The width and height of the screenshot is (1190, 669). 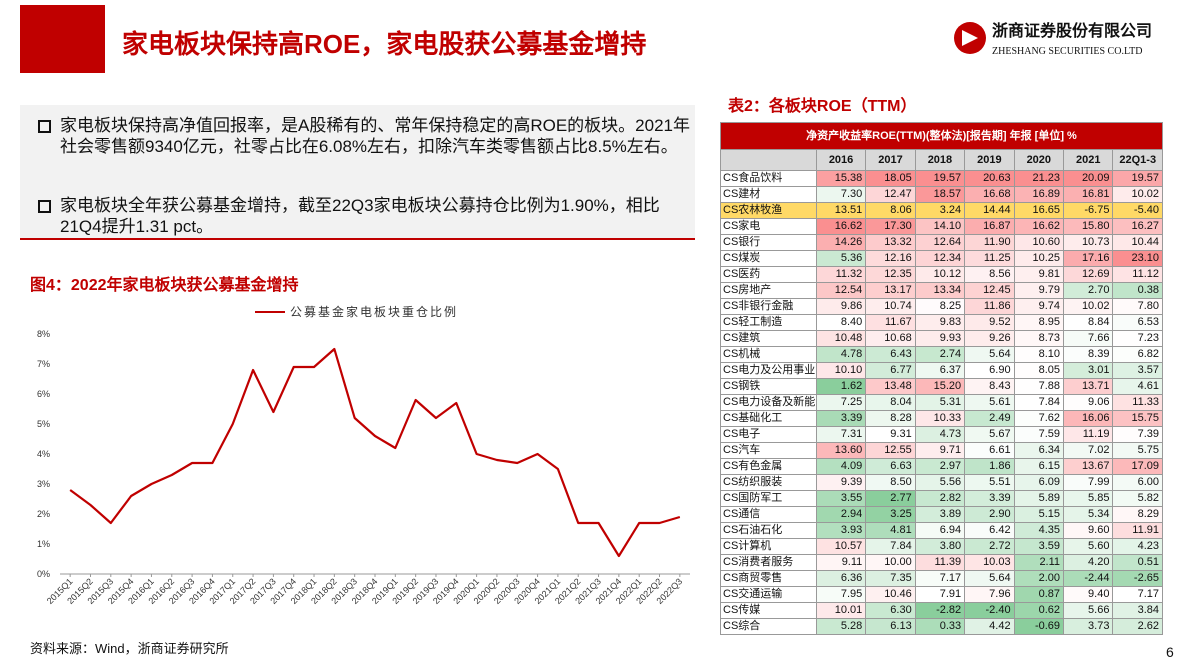 What do you see at coordinates (1088, 306) in the screenshot?
I see `table-cell: 10.02` at bounding box center [1088, 306].